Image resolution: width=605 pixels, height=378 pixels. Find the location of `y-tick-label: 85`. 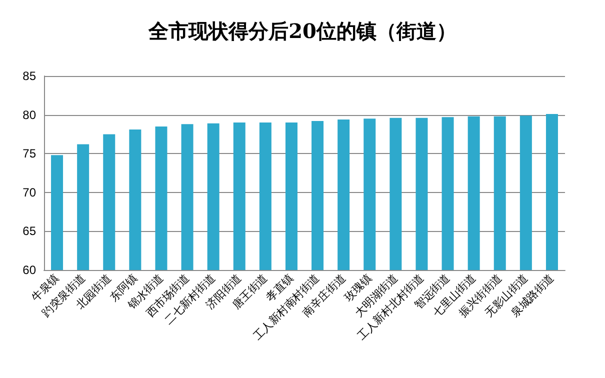

y-tick-label: 85 is located at coordinates (29, 76).